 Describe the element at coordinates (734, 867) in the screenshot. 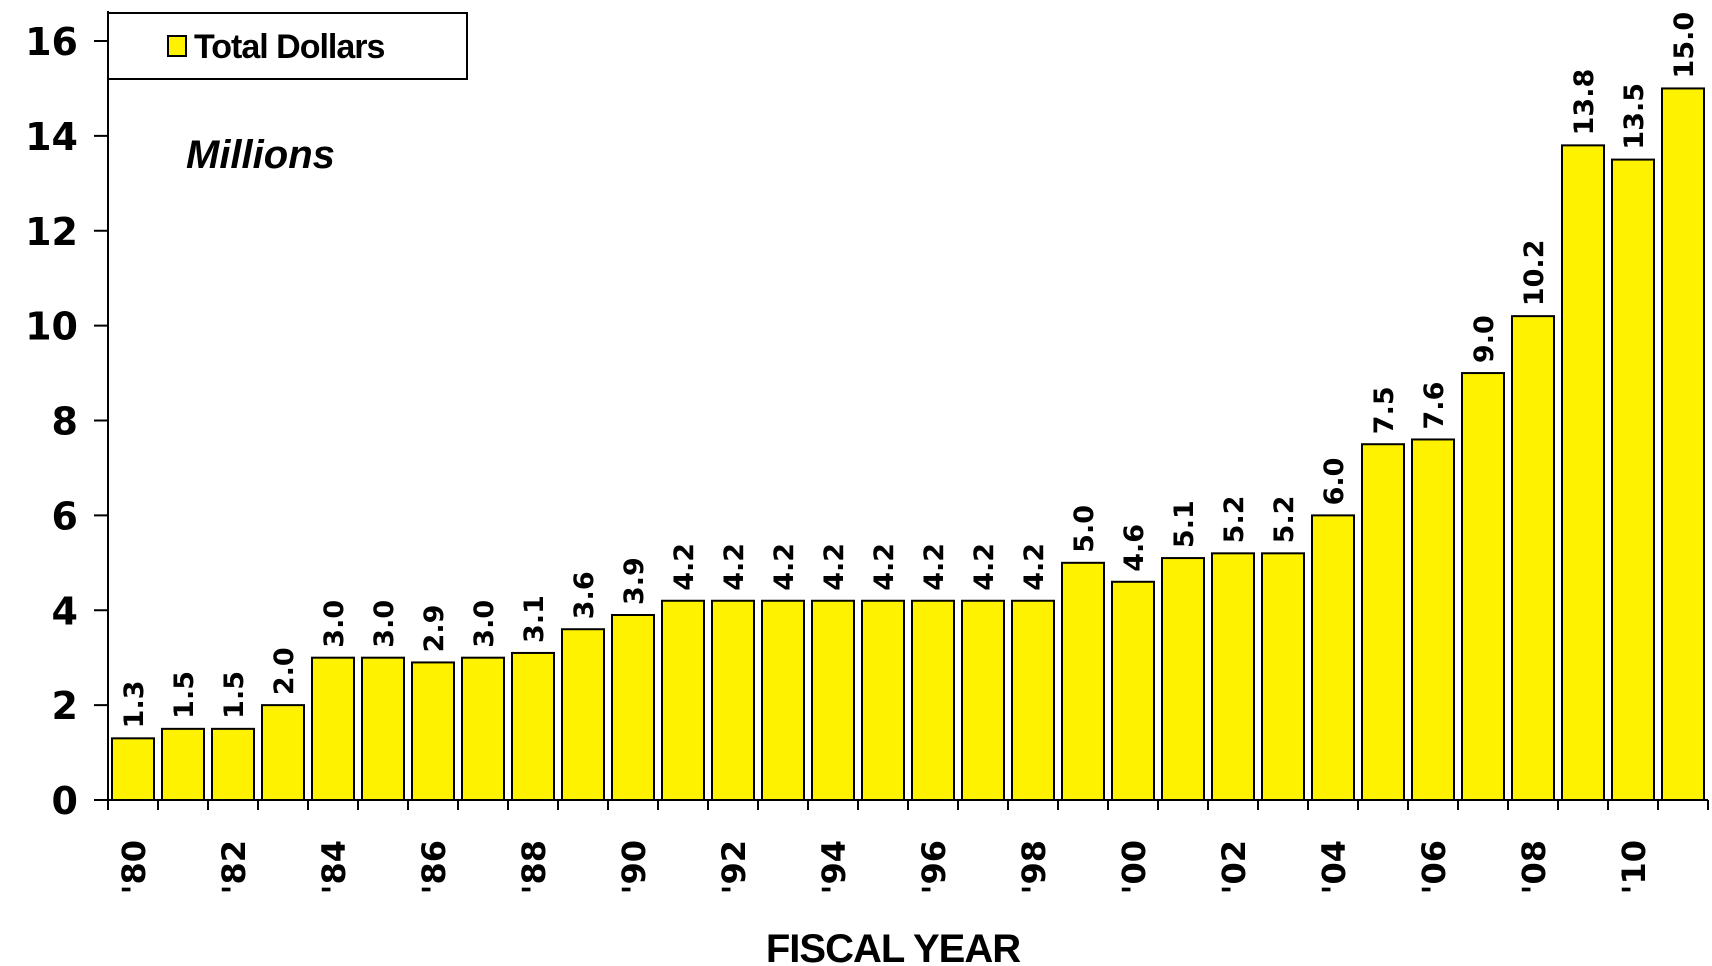

I see `x-tick-label: '92` at that location.